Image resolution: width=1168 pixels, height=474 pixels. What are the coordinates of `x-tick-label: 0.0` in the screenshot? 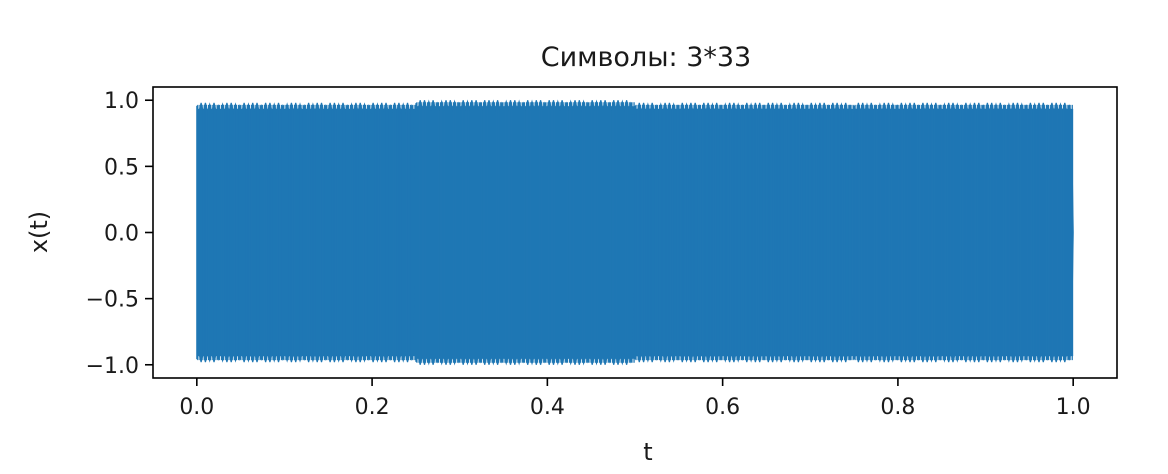 It's located at (196, 407).